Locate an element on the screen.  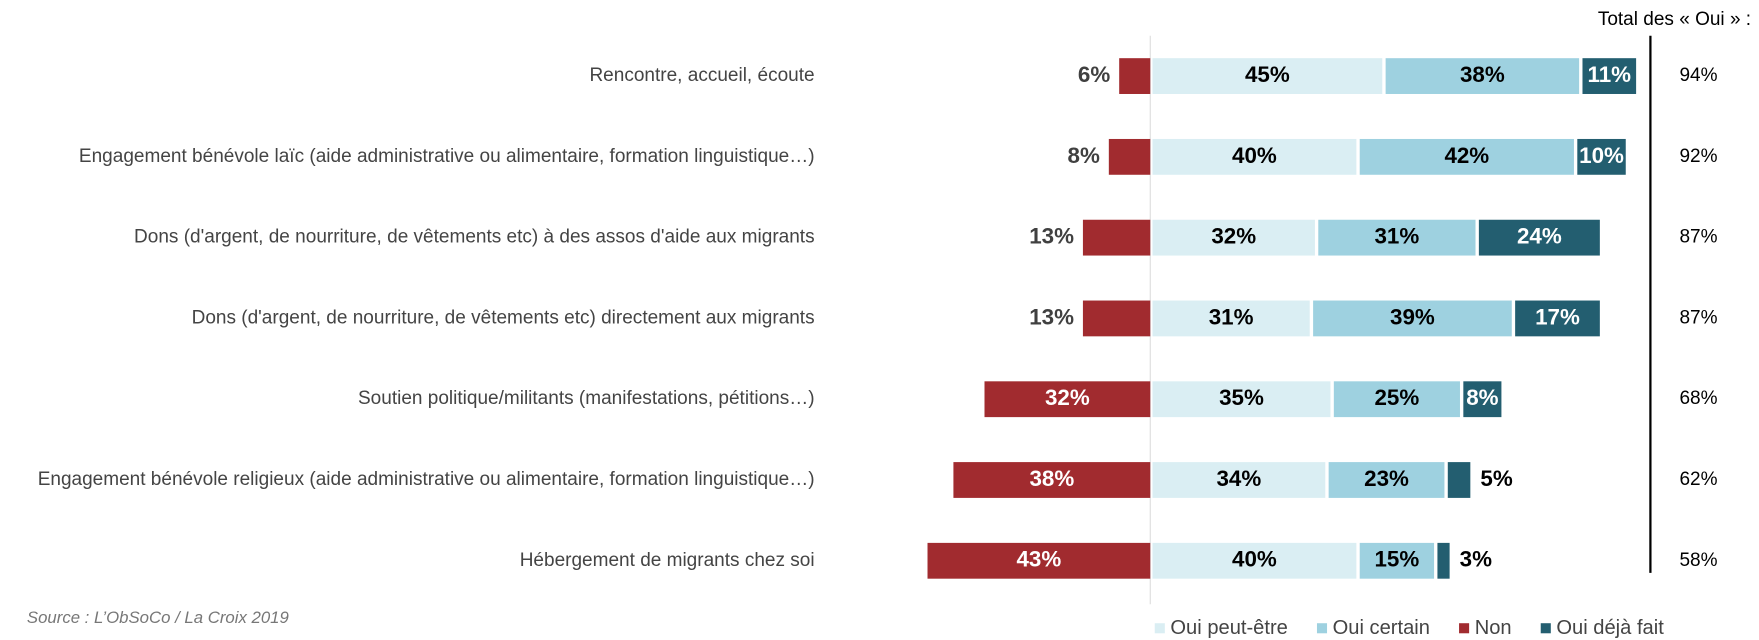
value-label: 25% is located at coordinates (1397, 397).